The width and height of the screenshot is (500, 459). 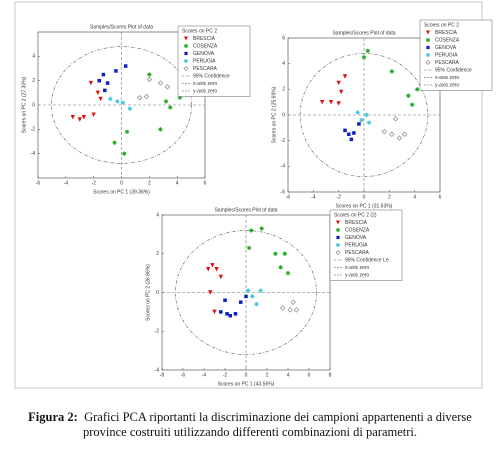 I want to click on x-tick-label: 0, so click(x=121, y=183).